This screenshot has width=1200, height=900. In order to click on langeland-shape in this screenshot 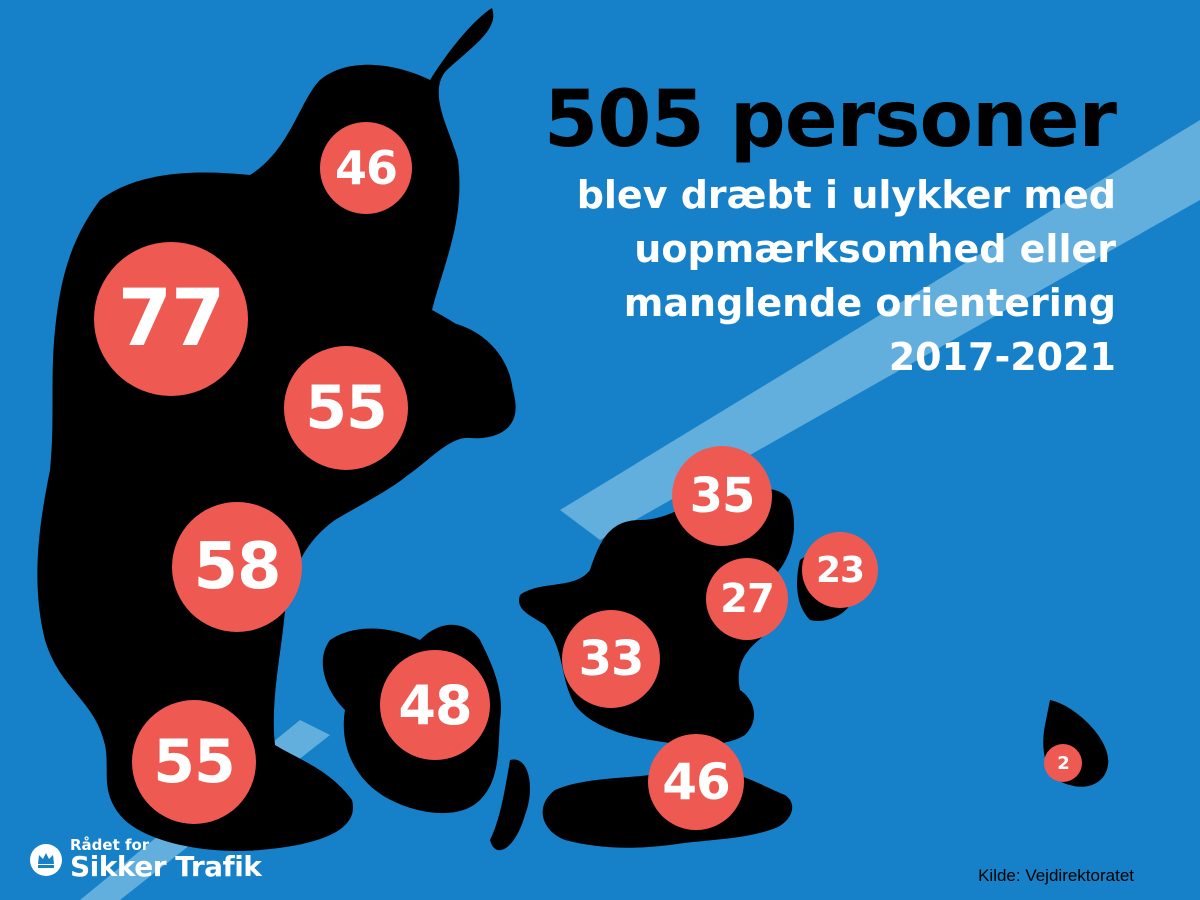, I will do `click(510, 805)`.